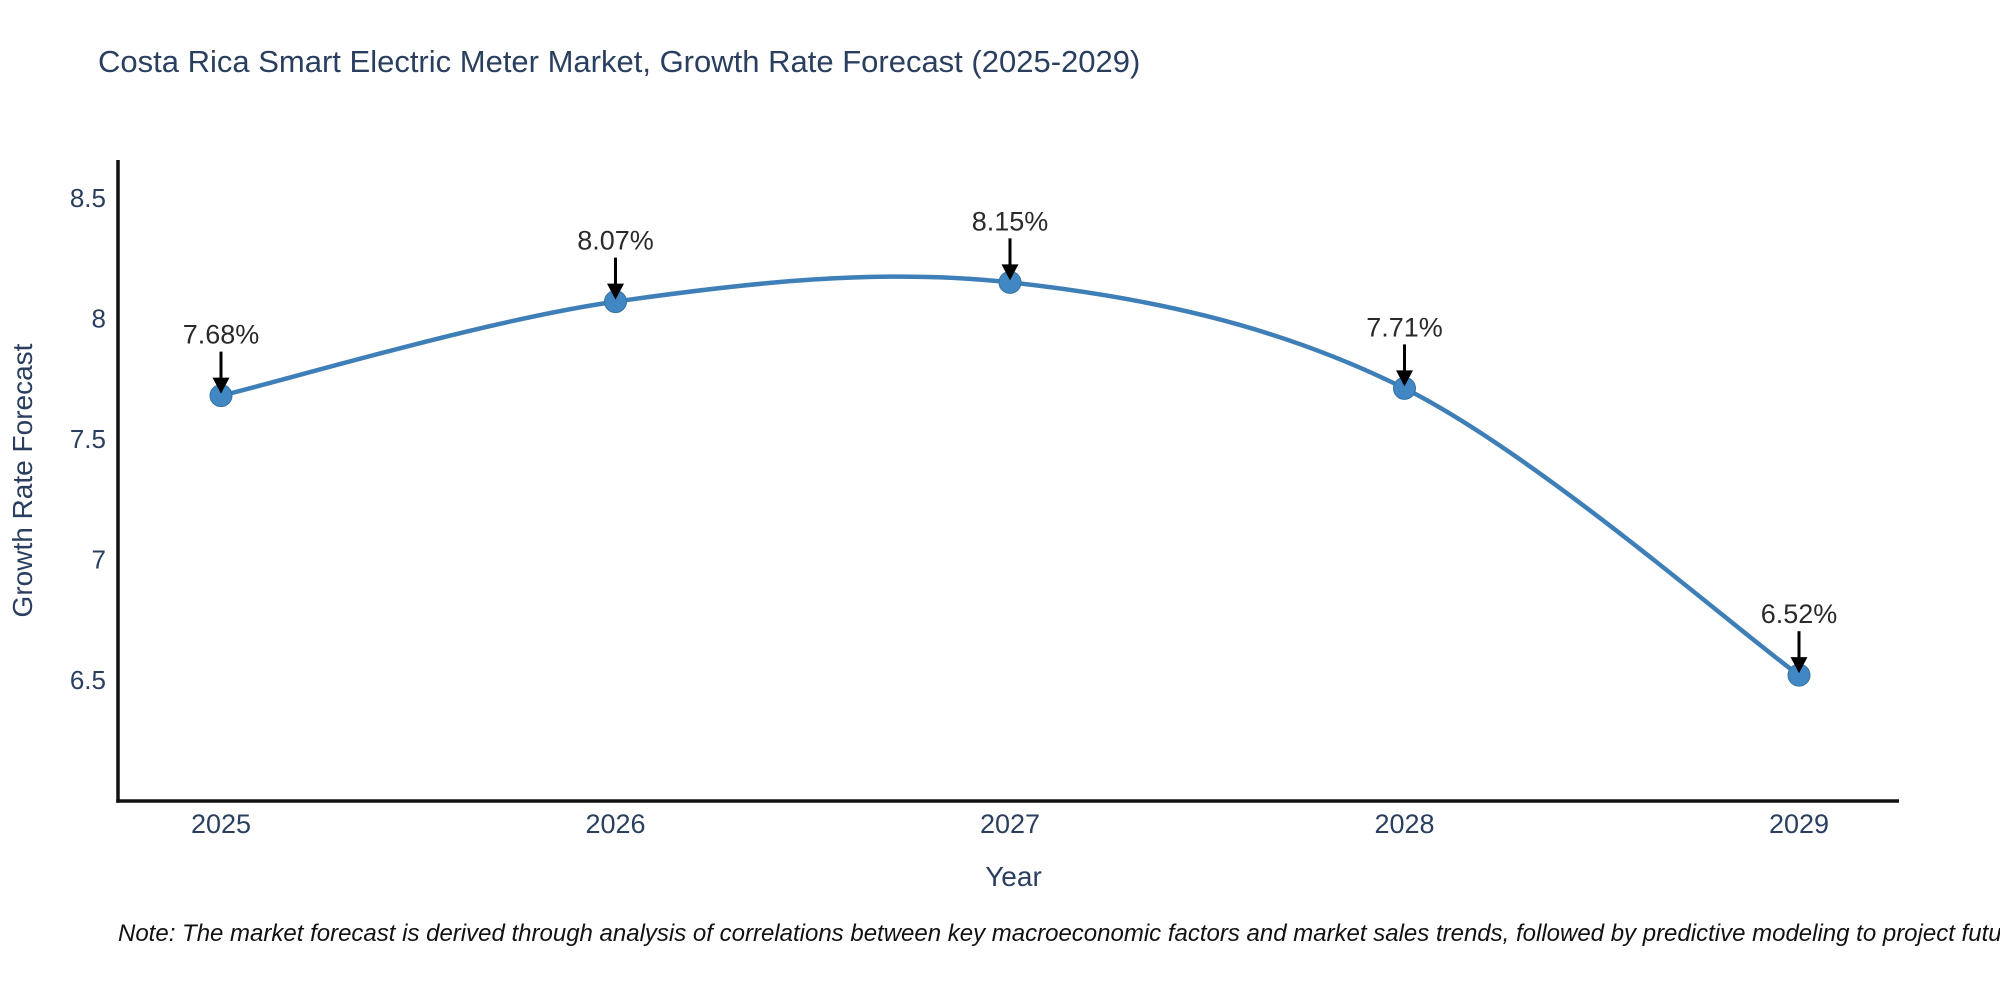  Describe the element at coordinates (88, 680) in the screenshot. I see `y-tick-label: 6.5` at that location.